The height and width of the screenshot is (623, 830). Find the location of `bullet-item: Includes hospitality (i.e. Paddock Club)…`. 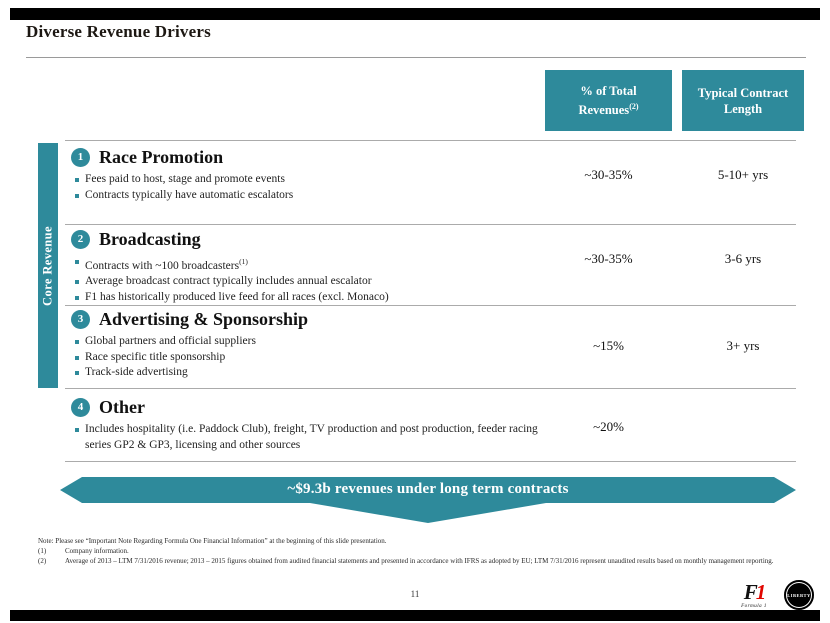

bullet-item: Includes hospitality (i.e. Paddock Club)… is located at coordinates (310, 437).